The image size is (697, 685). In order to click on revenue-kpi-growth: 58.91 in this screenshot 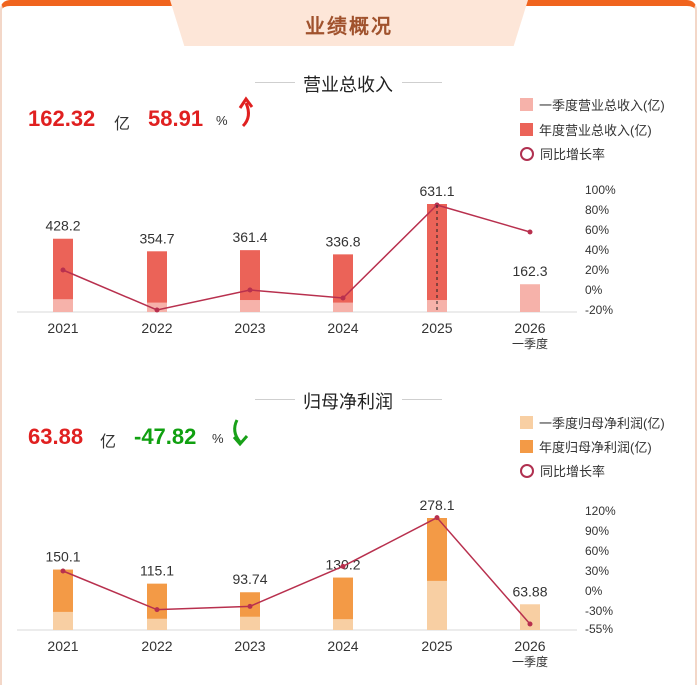, I will do `click(176, 118)`.